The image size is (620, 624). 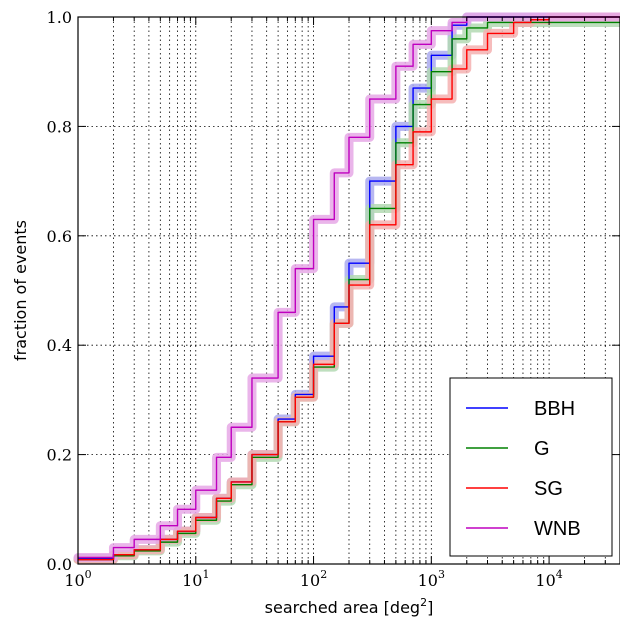 What do you see at coordinates (77, 579) in the screenshot?
I see `x-tick-label: 10⁰` at bounding box center [77, 579].